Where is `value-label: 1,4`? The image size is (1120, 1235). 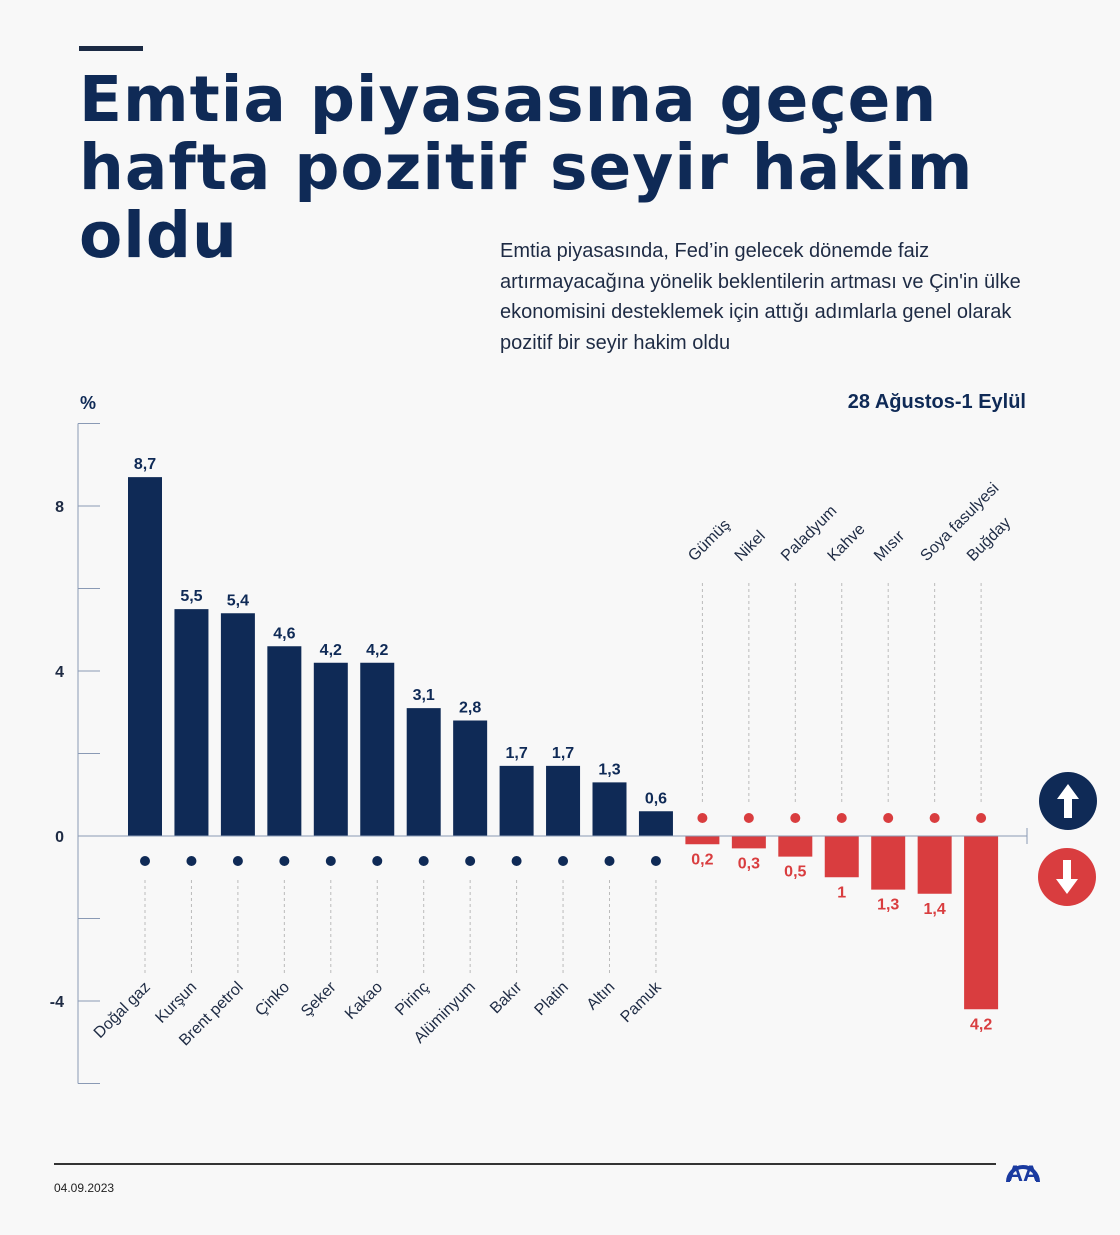
value-label: 1,4 is located at coordinates (935, 909).